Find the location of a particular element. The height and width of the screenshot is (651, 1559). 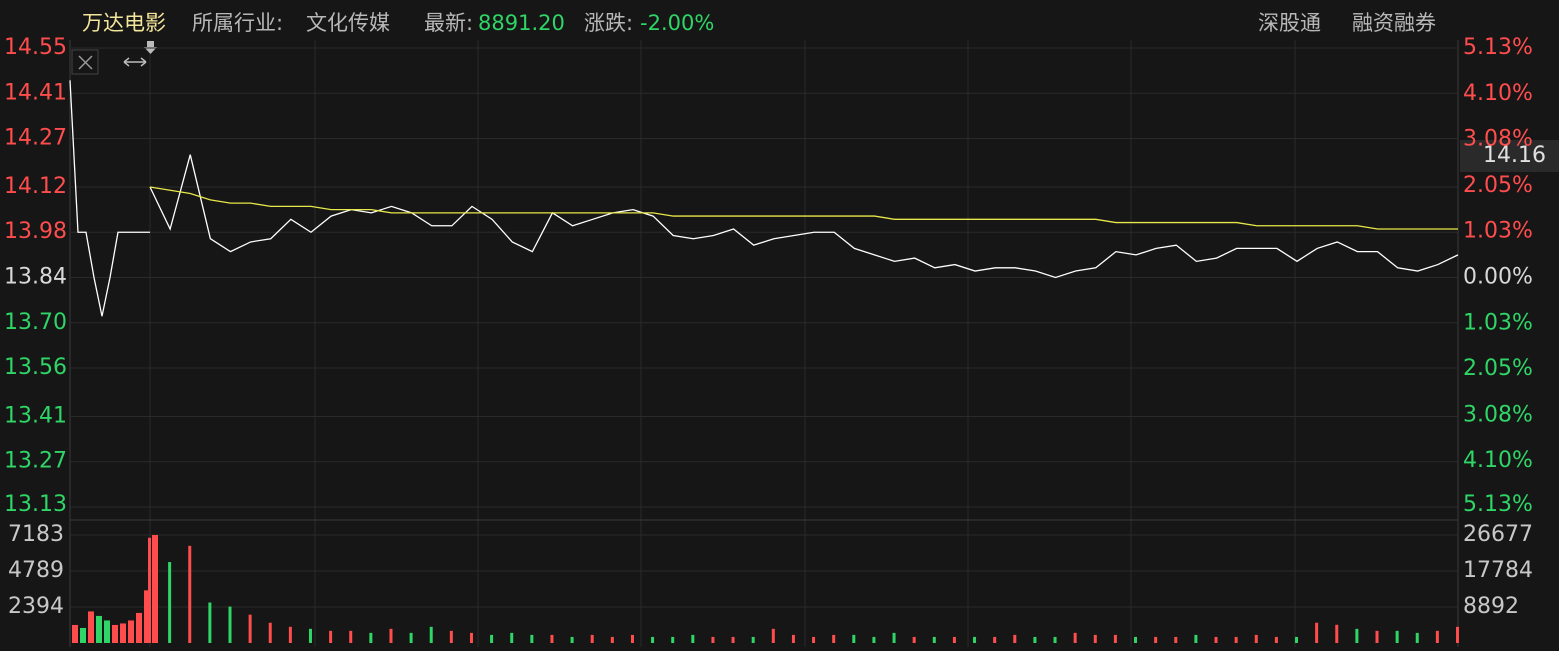

expand-icon is located at coordinates (135, 62).